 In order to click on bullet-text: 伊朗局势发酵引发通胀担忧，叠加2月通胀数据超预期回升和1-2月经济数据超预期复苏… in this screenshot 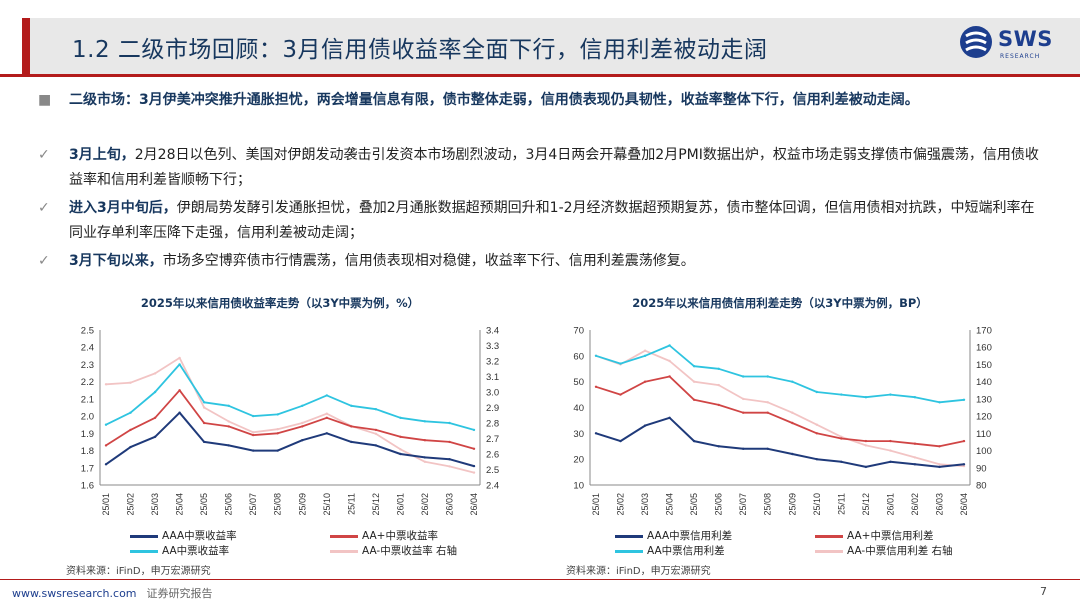, I will do `click(552, 220)`.